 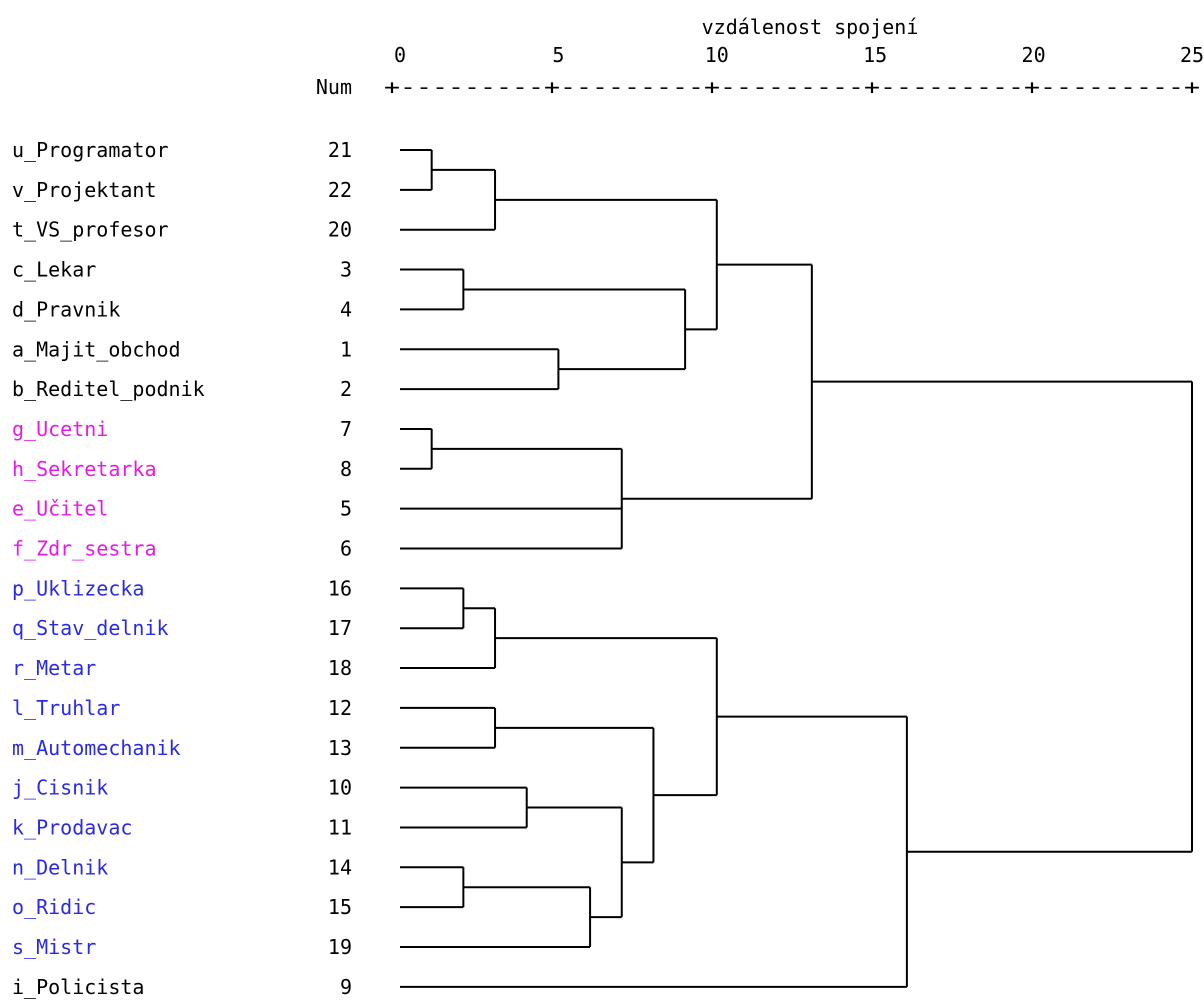 I want to click on leaf-number: 5, so click(x=346, y=509).